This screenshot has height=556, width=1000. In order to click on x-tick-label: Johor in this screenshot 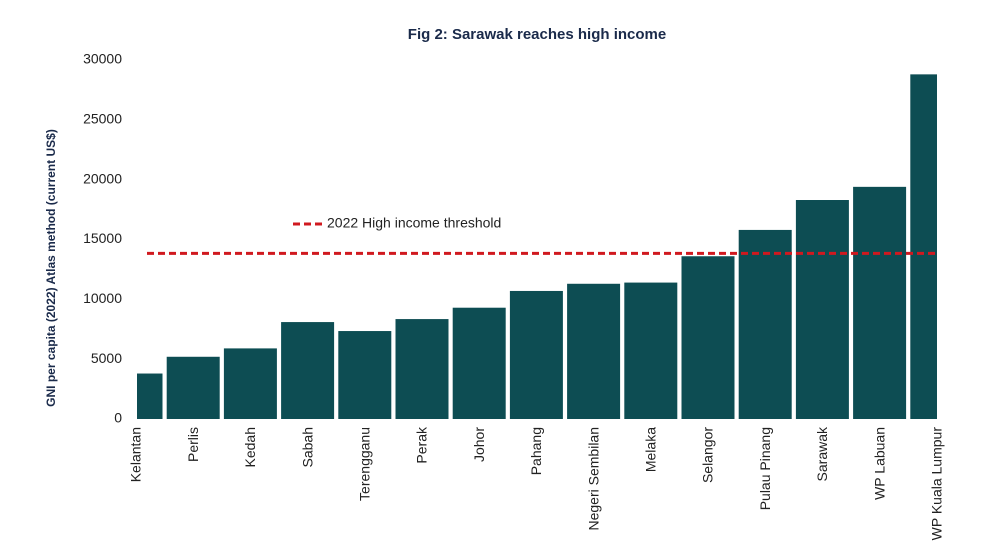, I will do `click(479, 444)`.